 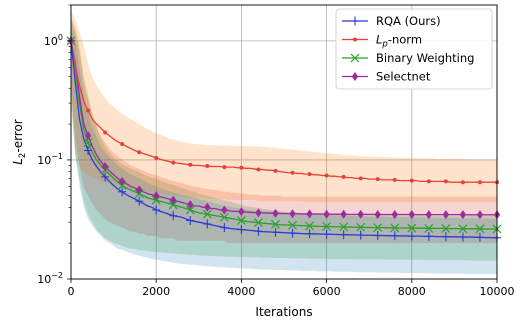 I want to click on legend-item-binary-weighting: Binary Weighting, so click(x=408, y=58).